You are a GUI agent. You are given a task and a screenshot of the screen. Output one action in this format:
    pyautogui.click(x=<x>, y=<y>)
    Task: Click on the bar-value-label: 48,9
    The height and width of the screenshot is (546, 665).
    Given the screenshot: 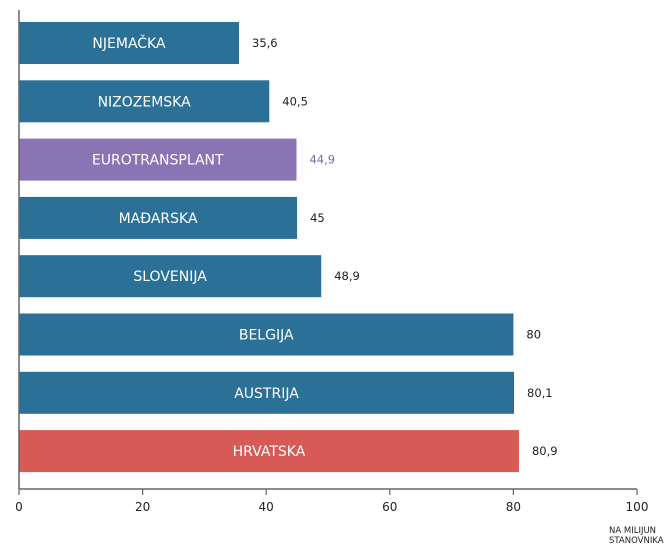 What is the action you would take?
    pyautogui.click(x=347, y=276)
    